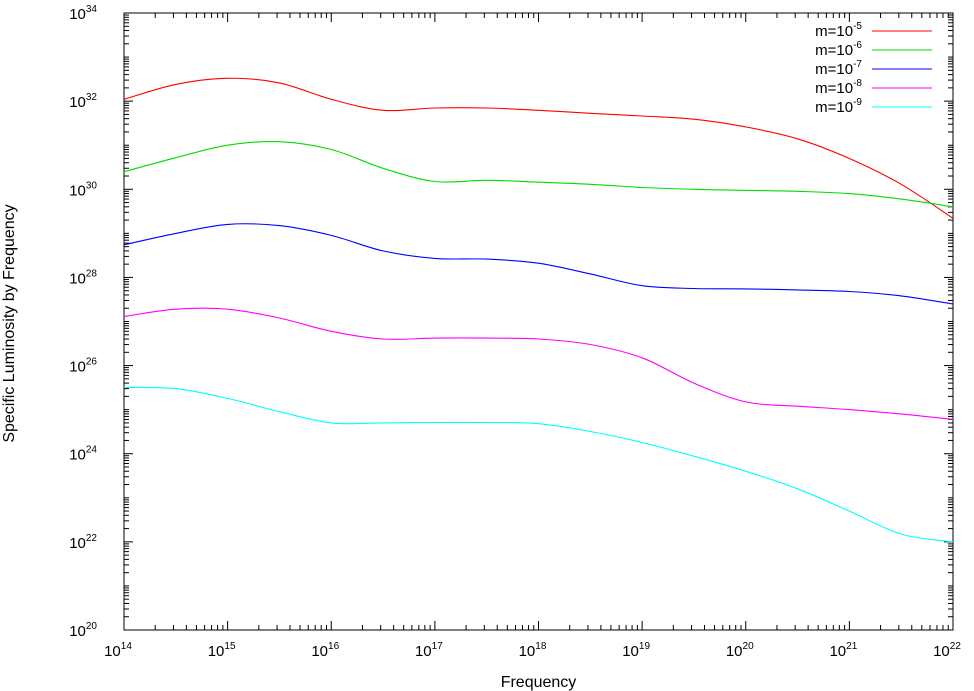  What do you see at coordinates (843, 650) in the screenshot?
I see `x-tick-label: 1021` at bounding box center [843, 650].